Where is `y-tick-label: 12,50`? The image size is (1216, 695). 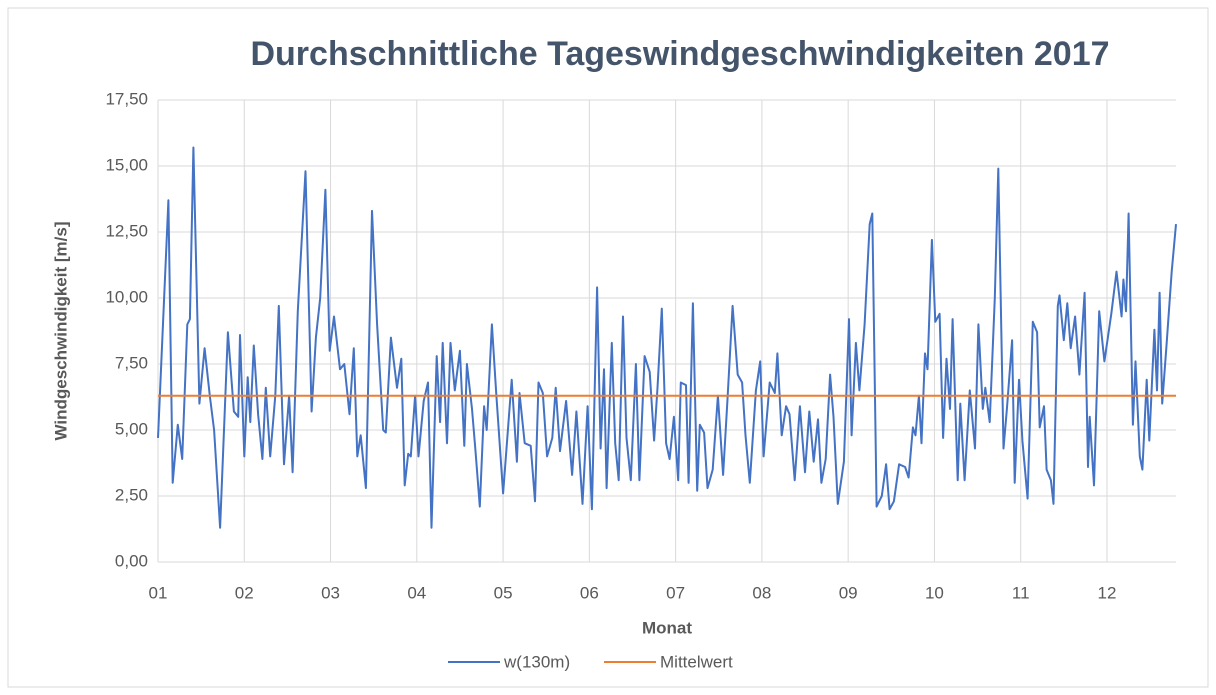 y-tick-label: 12,50 is located at coordinates (126, 230).